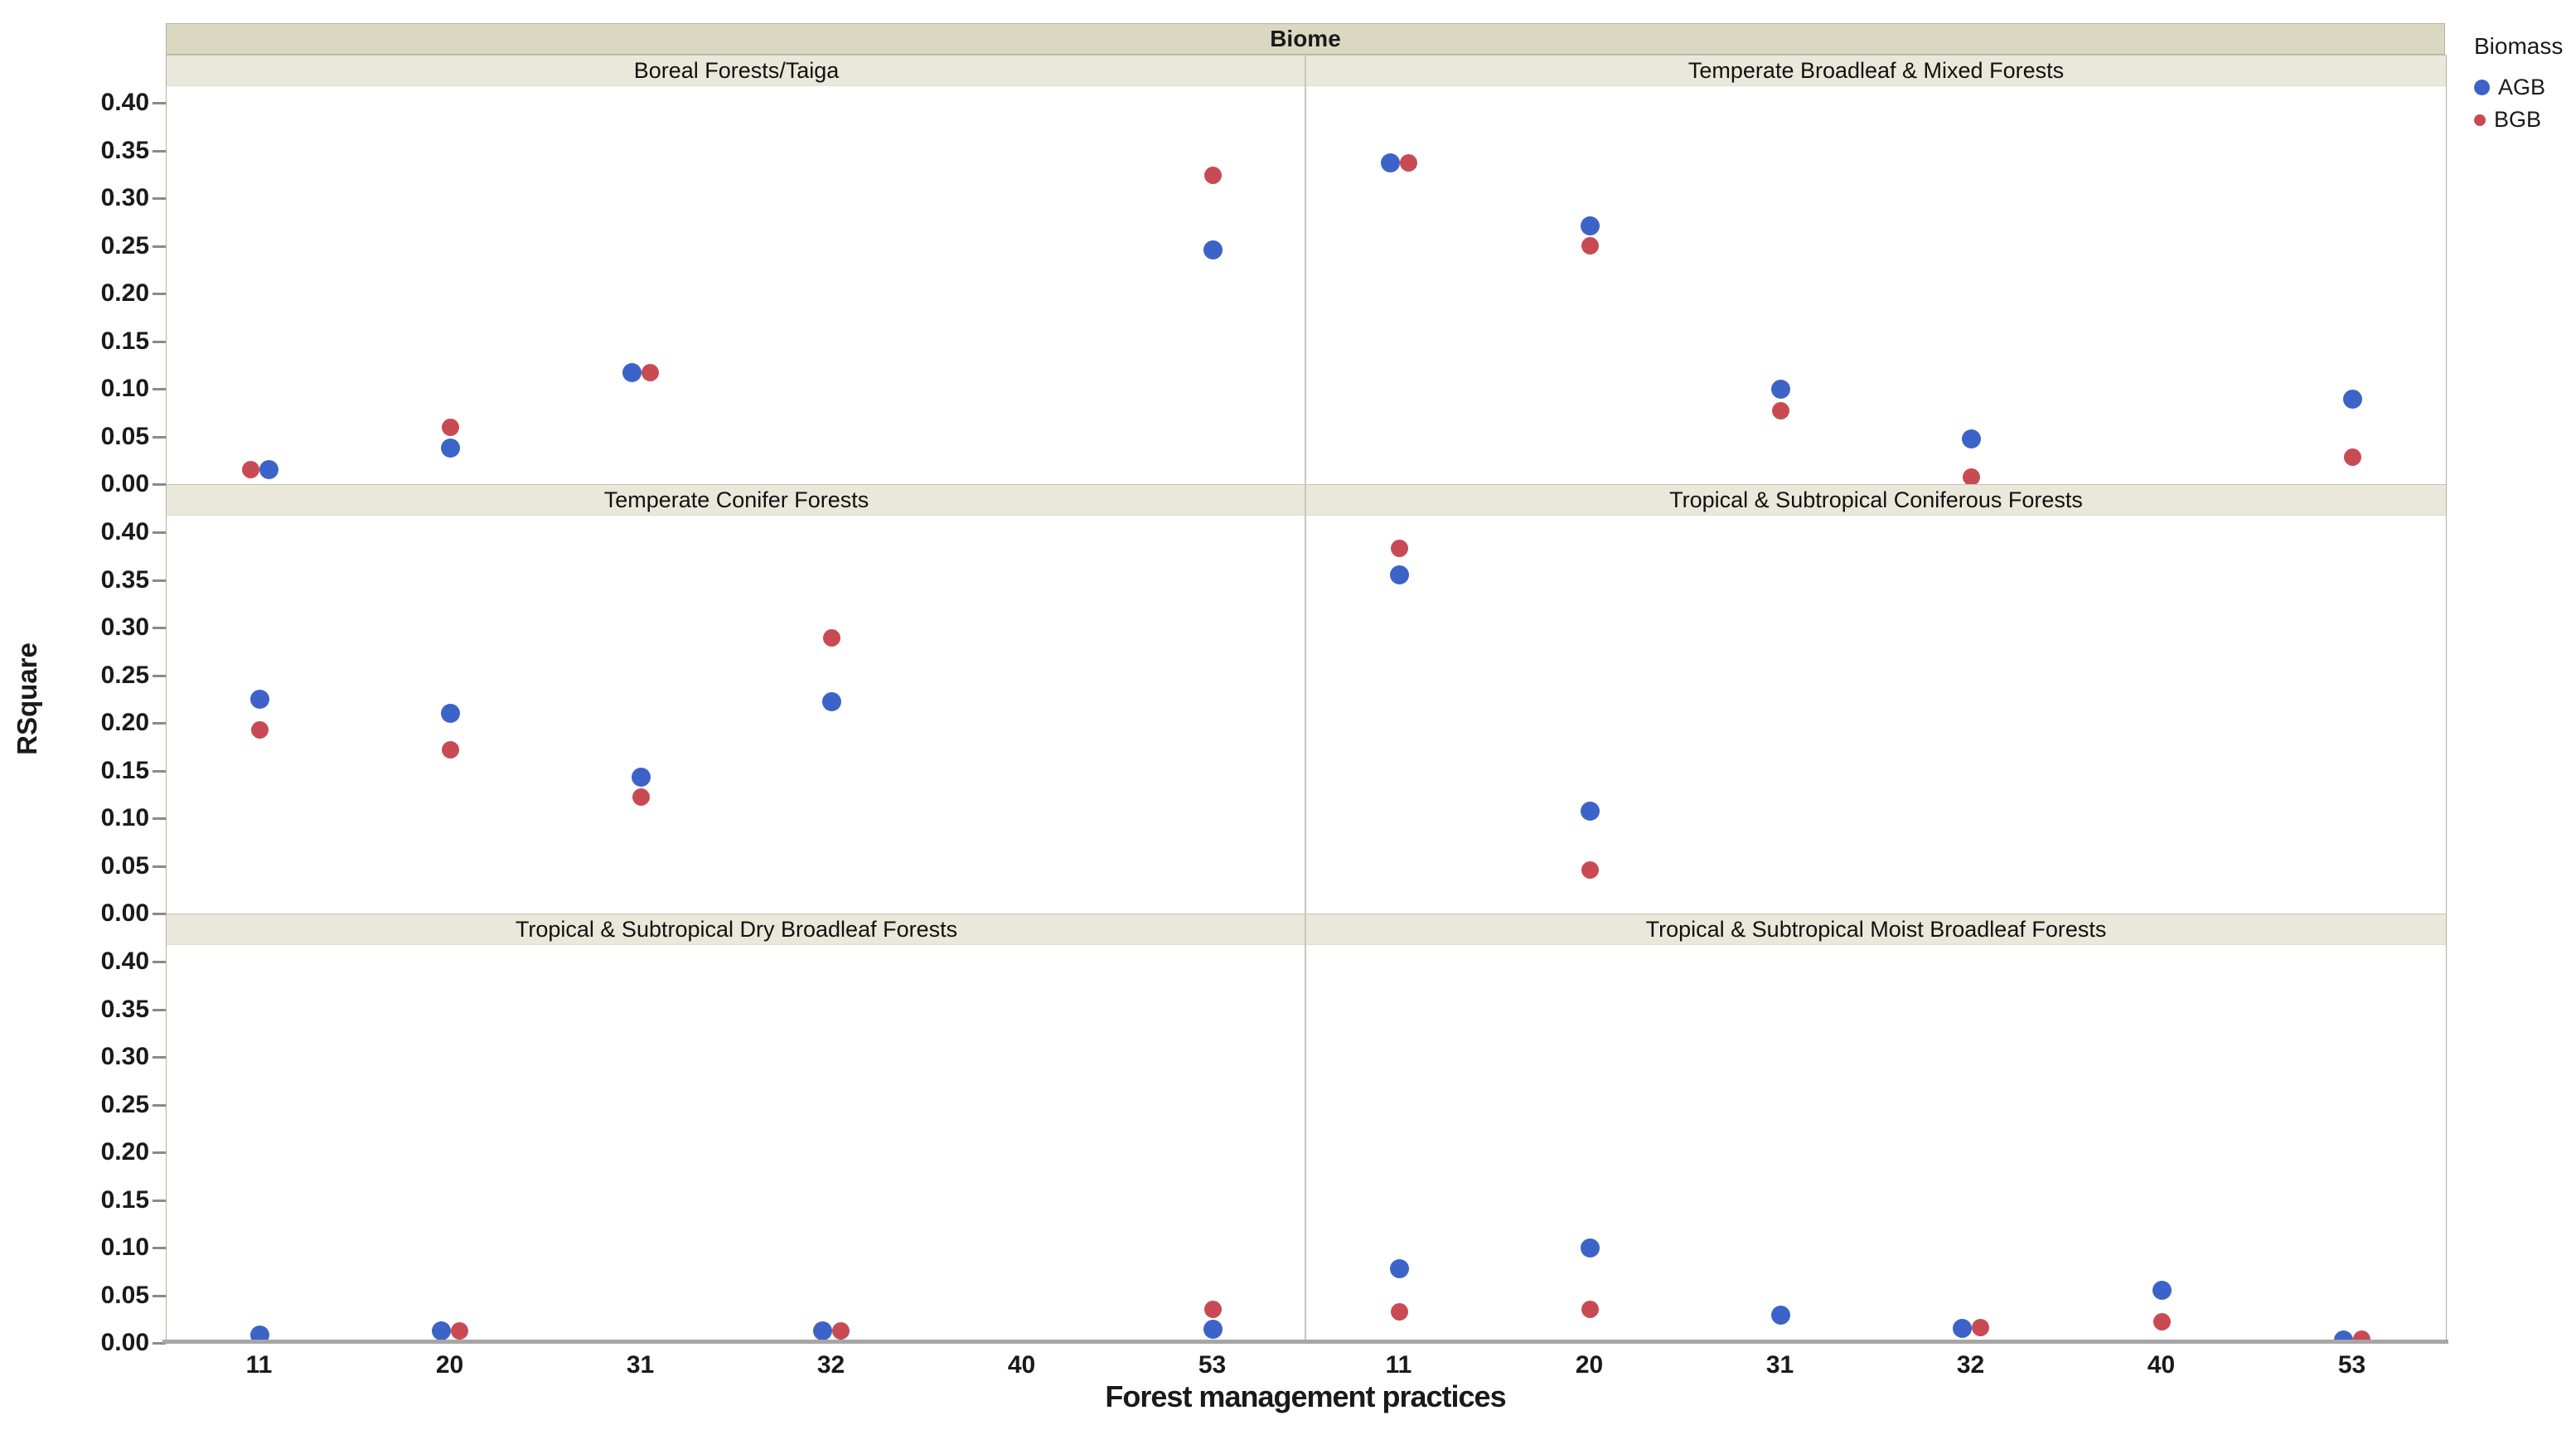 The height and width of the screenshot is (1454, 2576). Describe the element at coordinates (450, 1365) in the screenshot. I see `x-tick-label: 20` at that location.